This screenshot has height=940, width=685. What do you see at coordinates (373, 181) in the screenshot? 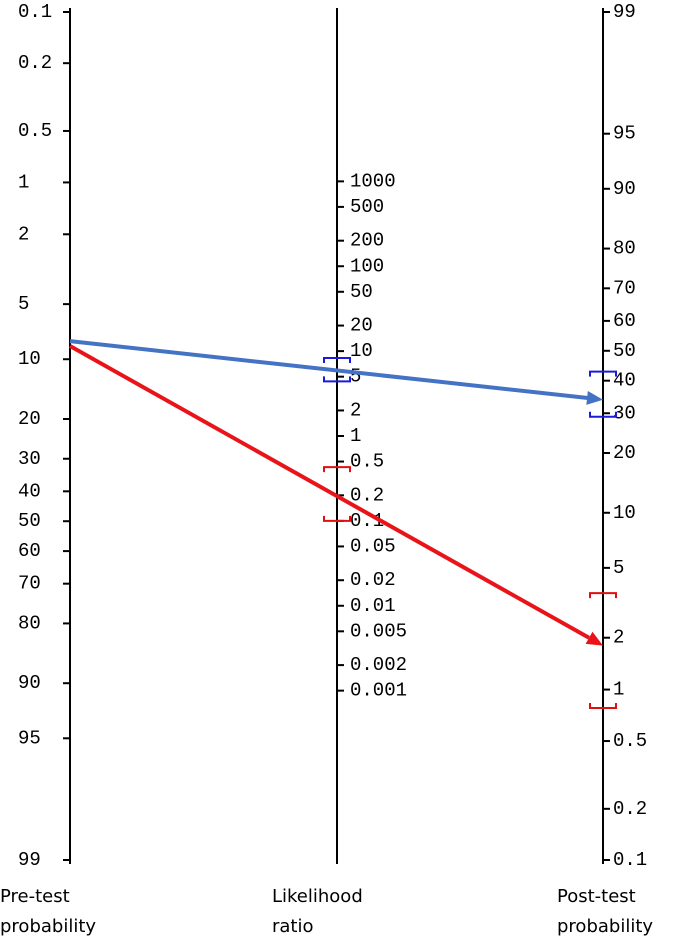
I see `tick-label: 1000` at bounding box center [373, 181].